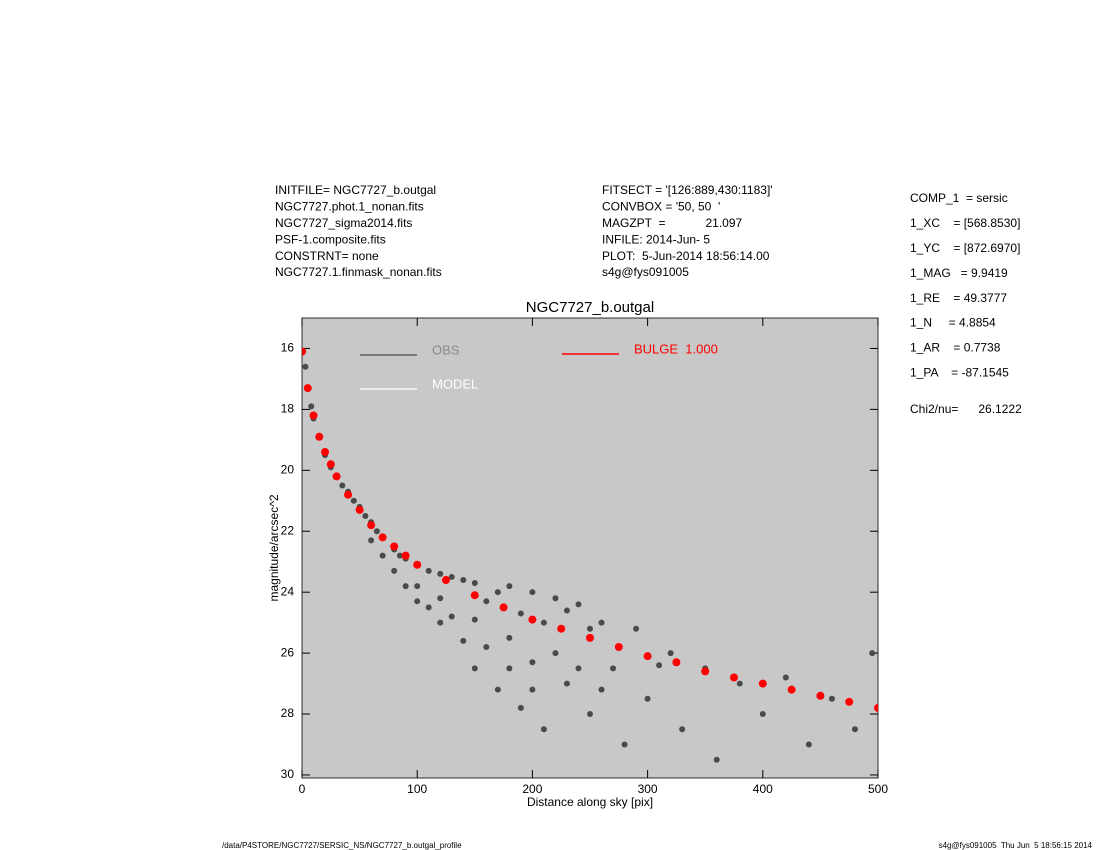 The image size is (1100, 850). Describe the element at coordinates (455, 383) in the screenshot. I see `legend-label: MODEL` at that location.